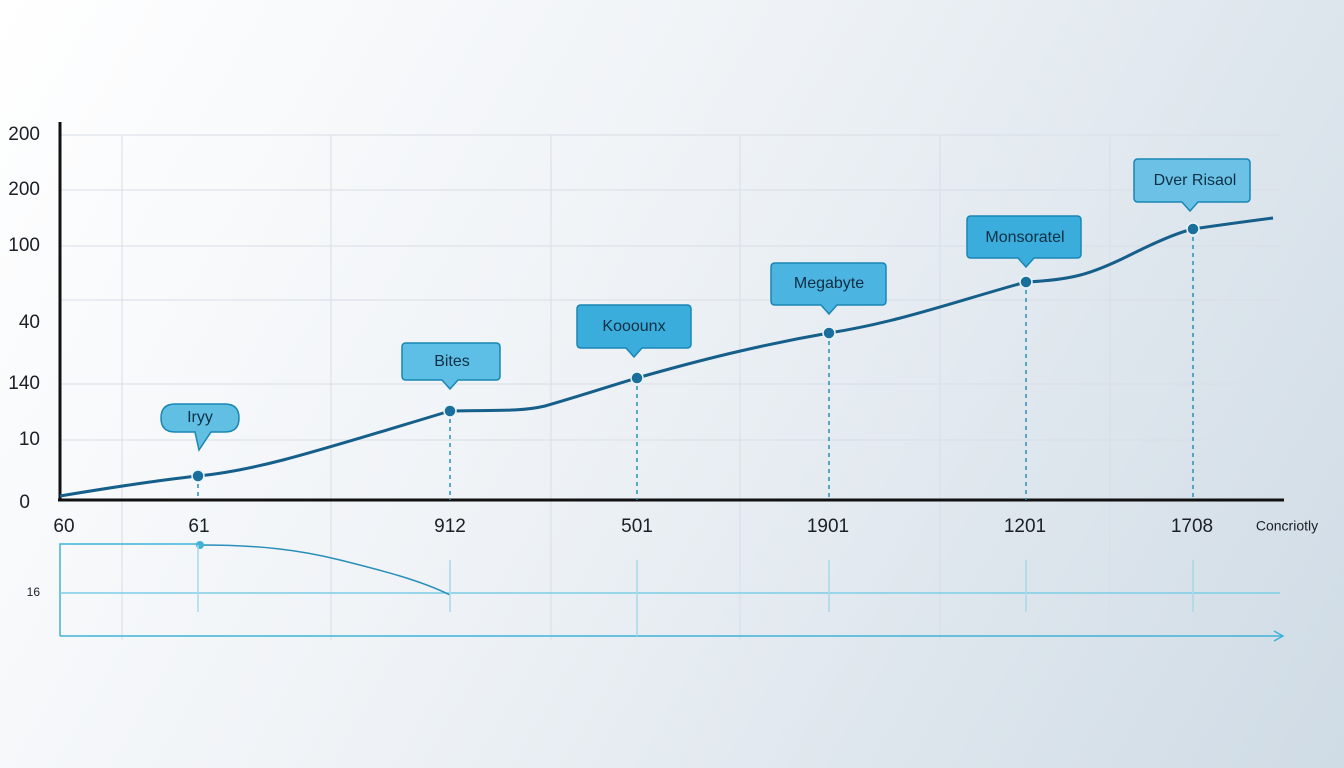  Describe the element at coordinates (34, 592) in the screenshot. I see `lower-panel-label: 16` at that location.